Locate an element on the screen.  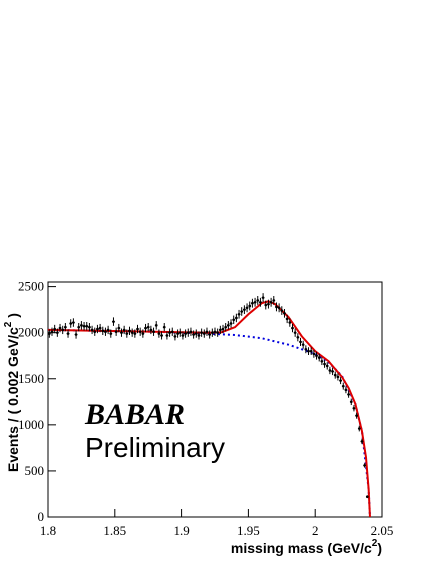
y-title-end: ) is located at coordinates (13, 317).